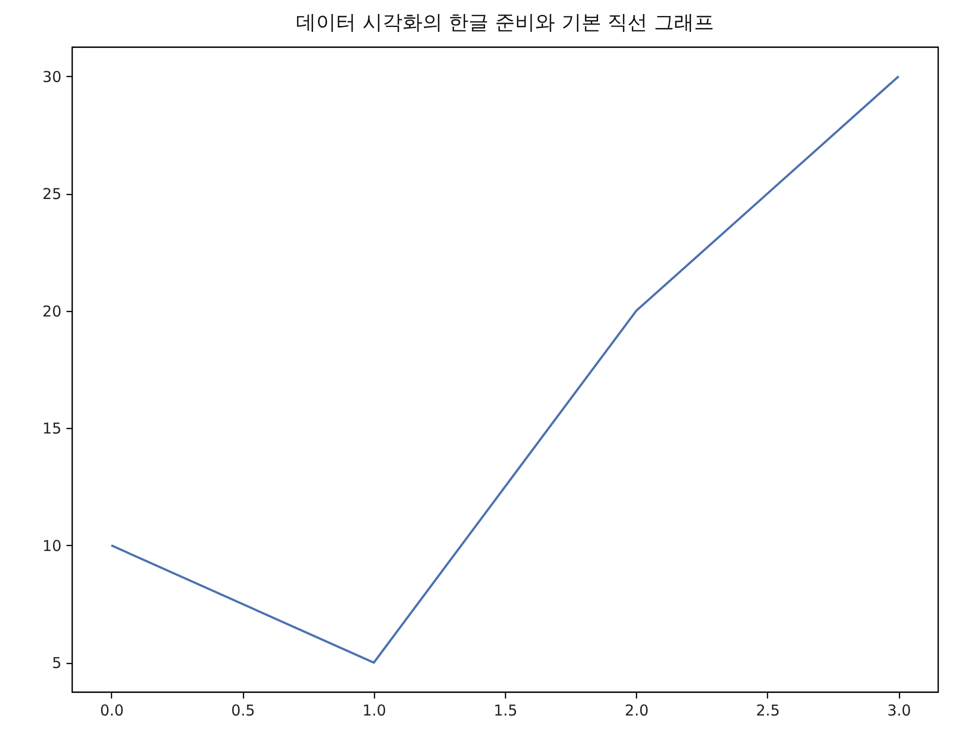 Image resolution: width=959 pixels, height=747 pixels. Describe the element at coordinates (243, 711) in the screenshot. I see `x-tick-label: 0.5` at that location.